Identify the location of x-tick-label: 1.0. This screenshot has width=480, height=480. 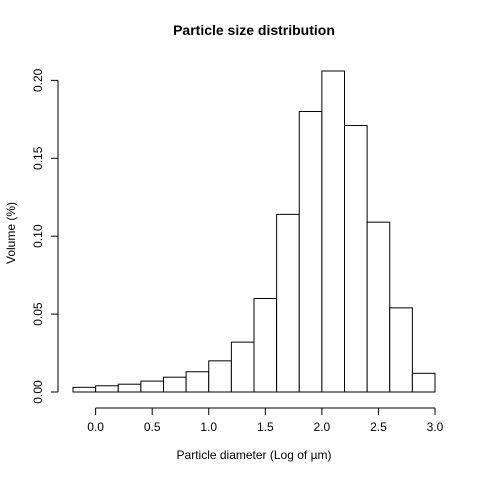
(208, 427).